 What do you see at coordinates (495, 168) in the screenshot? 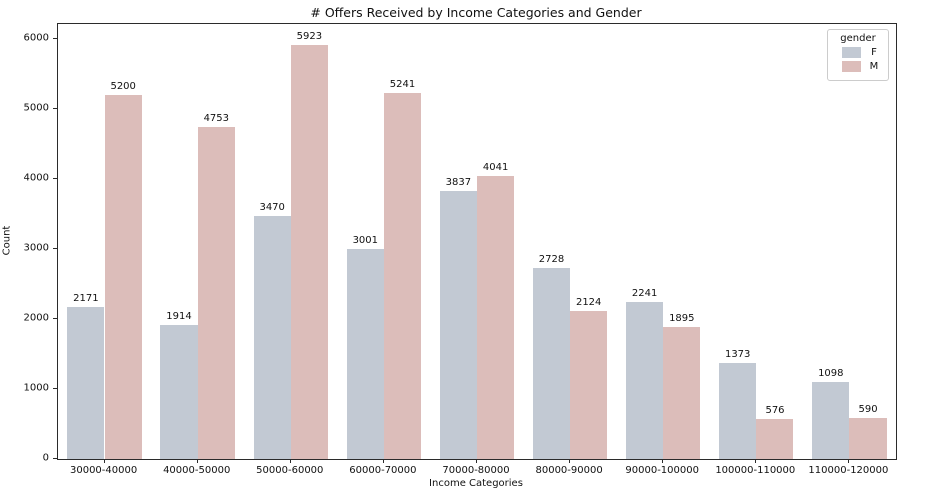
I see `bar-value-label: 4041` at bounding box center [495, 168].